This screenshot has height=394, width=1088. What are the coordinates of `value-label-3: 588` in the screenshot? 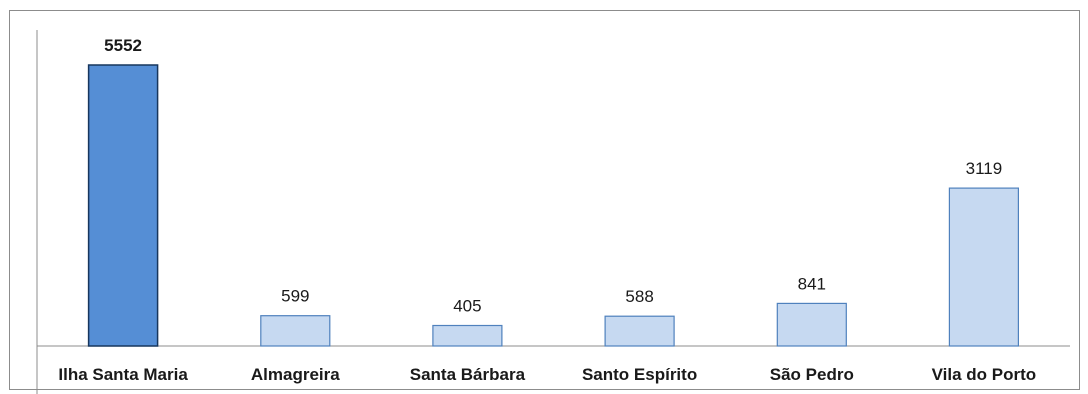 It's located at (639, 296).